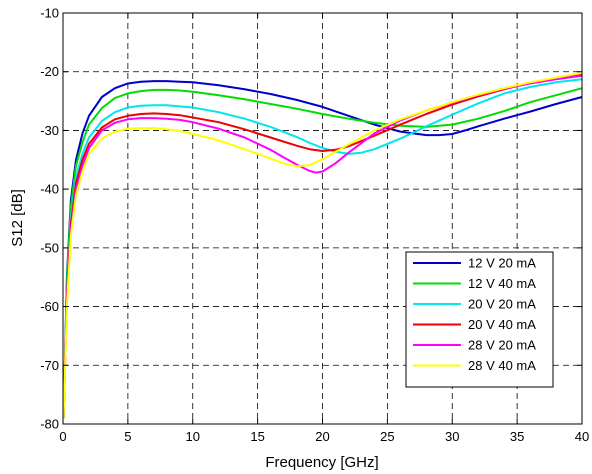 Image resolution: width=592 pixels, height=474 pixels. I want to click on legend-label: 20 V 20 mA, so click(502, 304).